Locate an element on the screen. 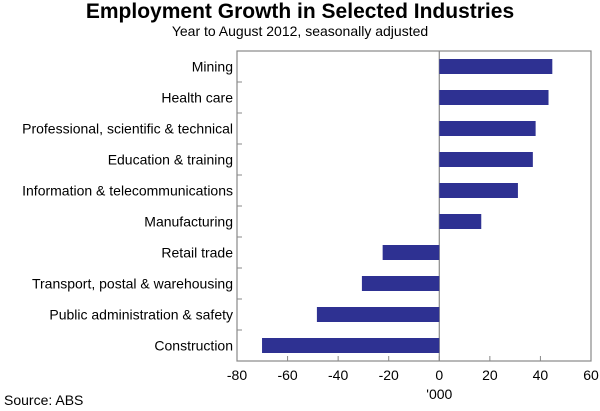 This screenshot has height=411, width=600. x-tick-label: -80 is located at coordinates (237, 375).